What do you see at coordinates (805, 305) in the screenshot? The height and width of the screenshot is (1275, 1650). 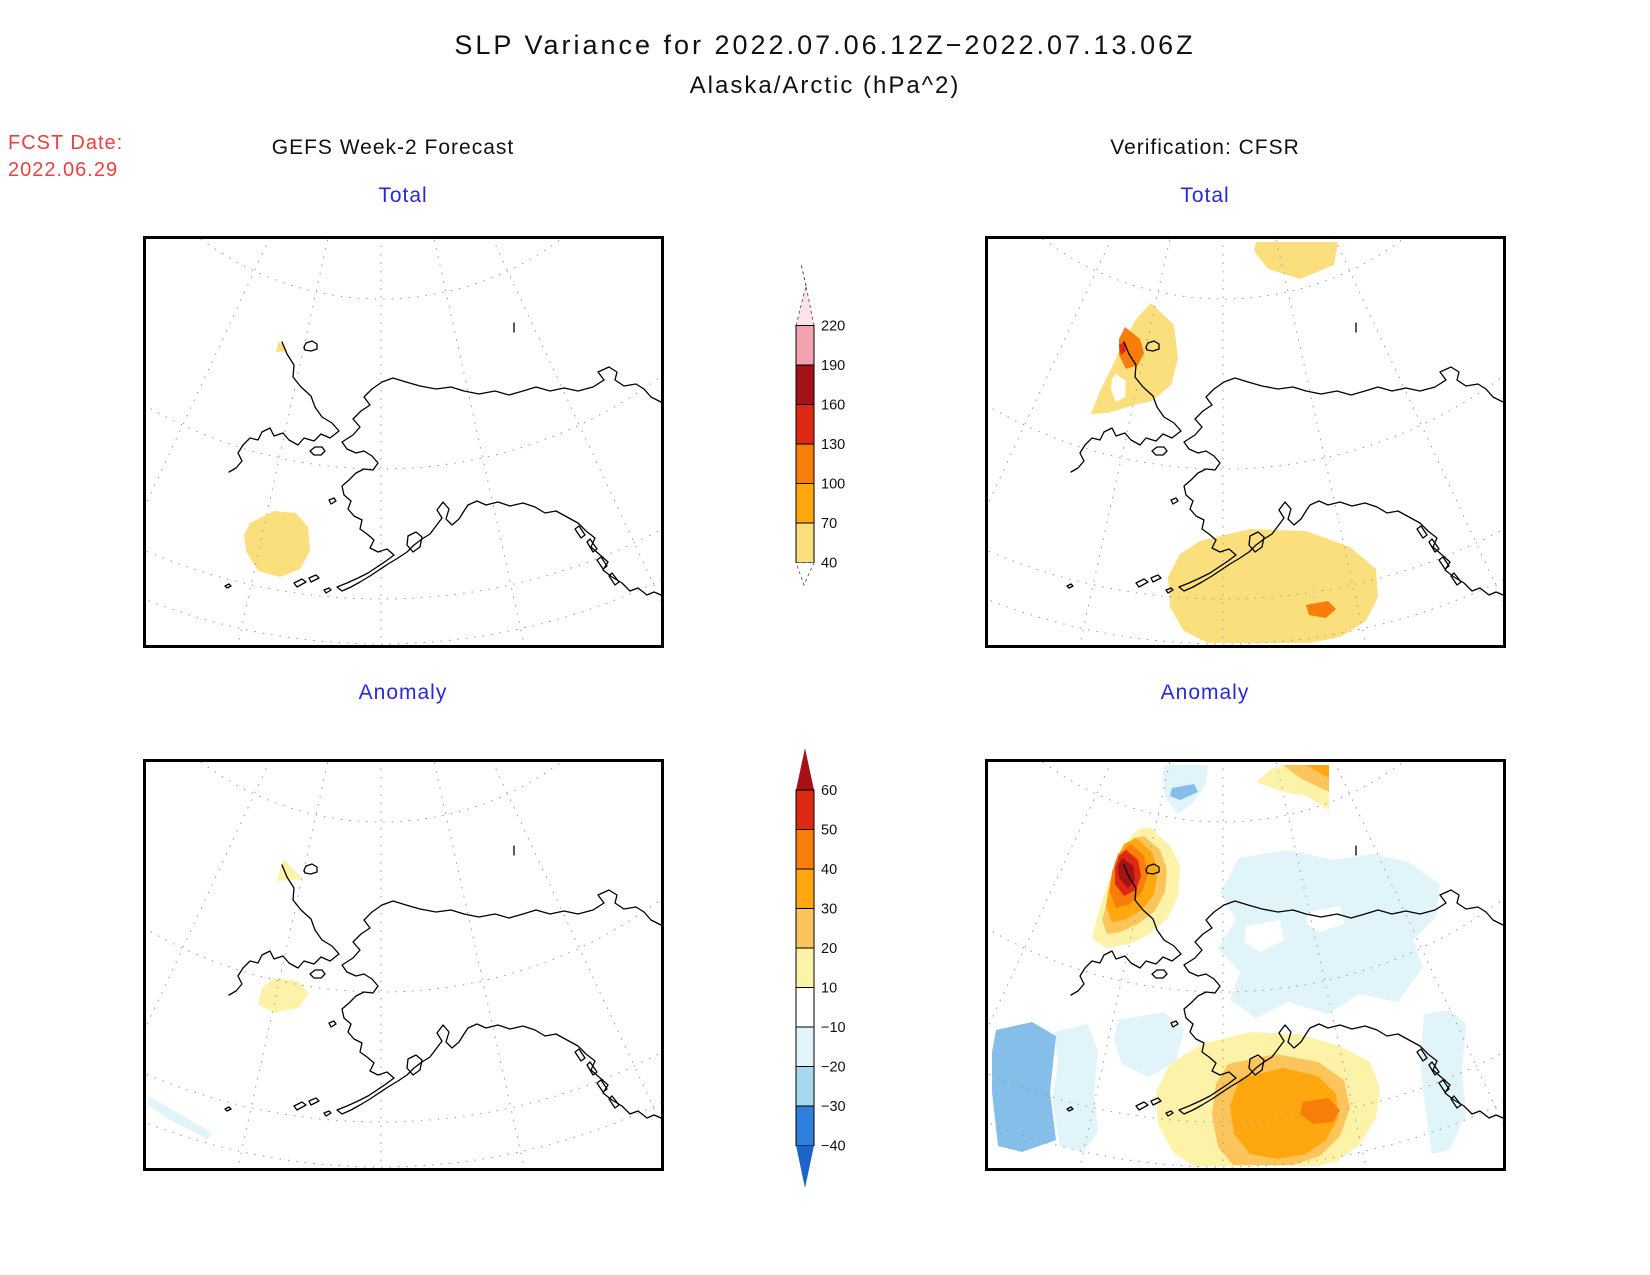 I see `colorbar-tip` at bounding box center [805, 305].